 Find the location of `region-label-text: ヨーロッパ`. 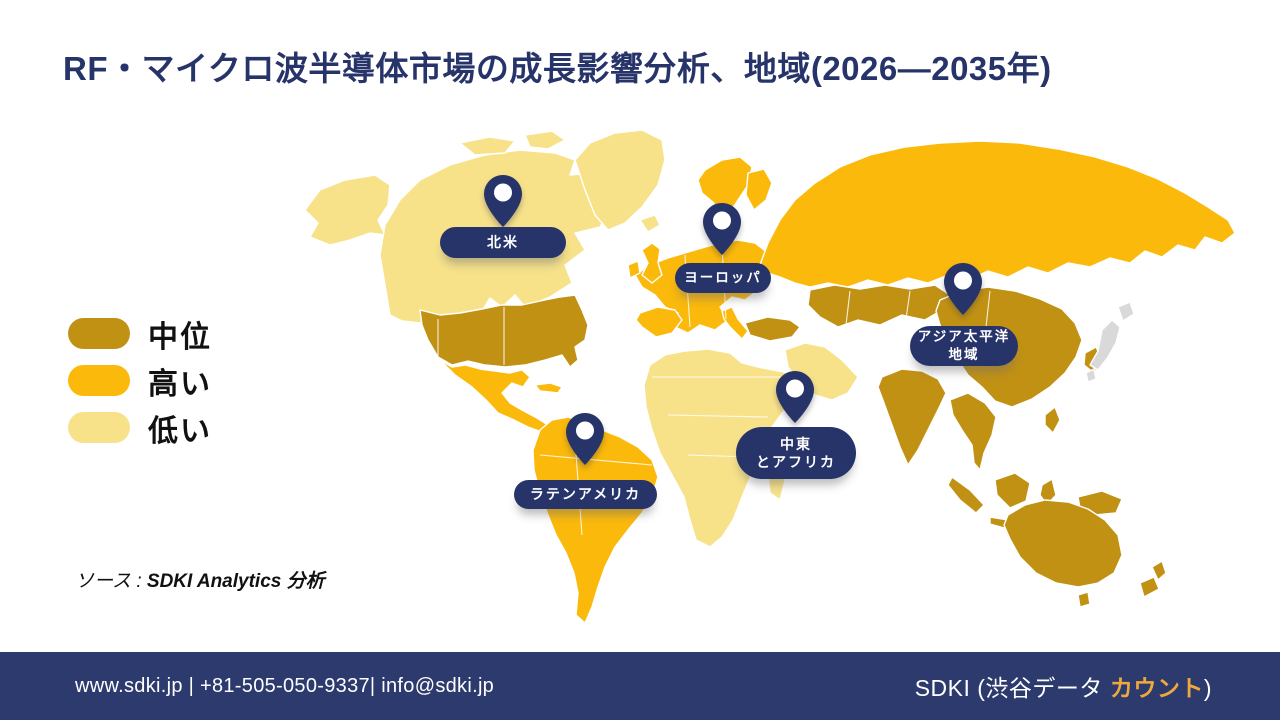

region-label-text: ヨーロッパ is located at coordinates (723, 278).